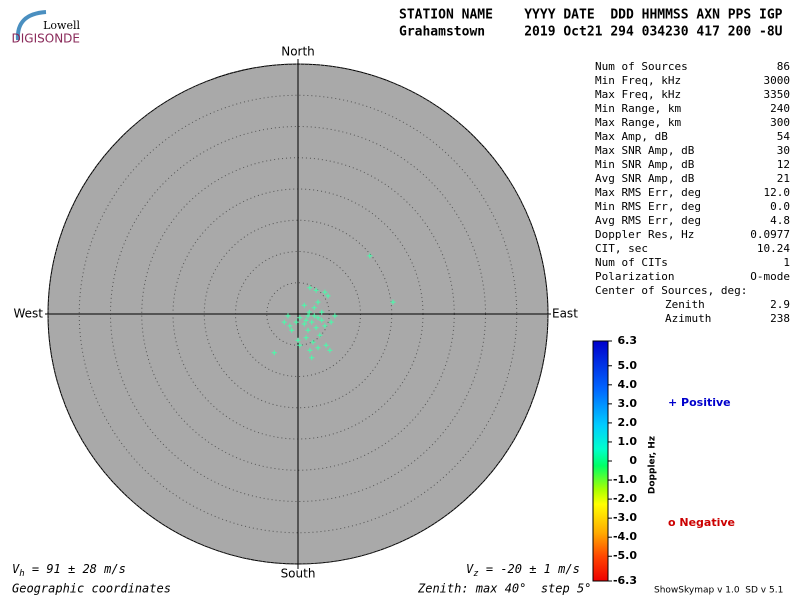 Image resolution: width=800 pixels, height=600 pixels. Describe the element at coordinates (298, 574) in the screenshot. I see `direction-label: South` at that location.